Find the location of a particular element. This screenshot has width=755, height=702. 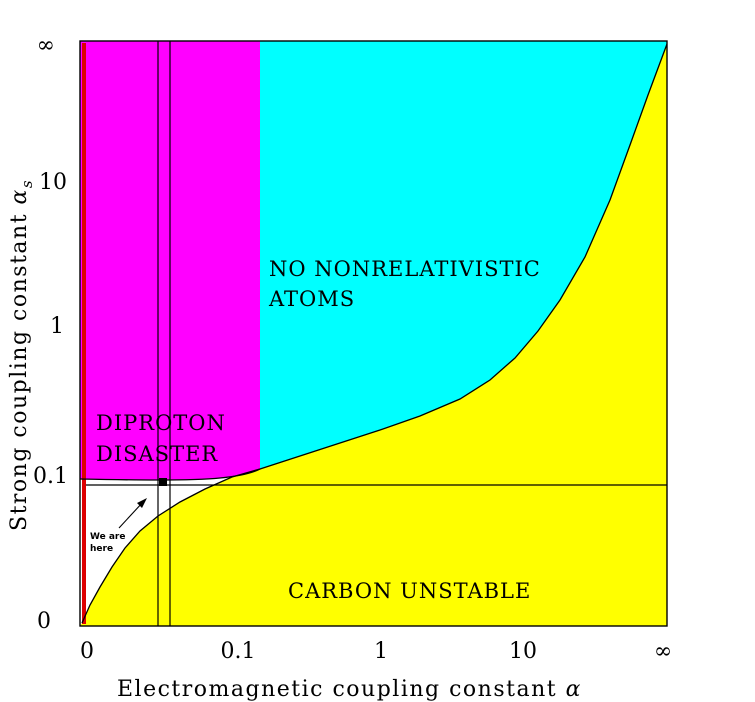

y-axis-title-text: Strong coupling constant is located at coordinates (19, 372).